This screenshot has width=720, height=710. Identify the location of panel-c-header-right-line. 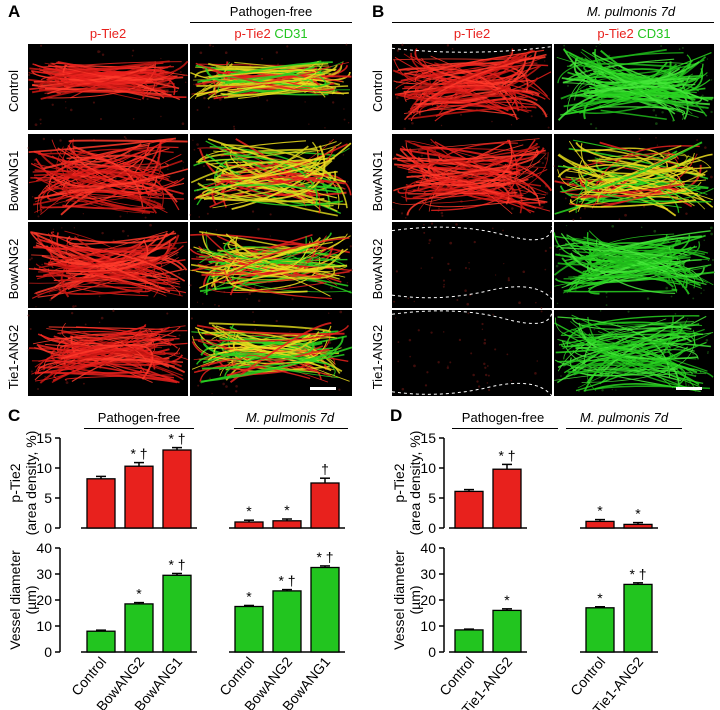
(291, 428).